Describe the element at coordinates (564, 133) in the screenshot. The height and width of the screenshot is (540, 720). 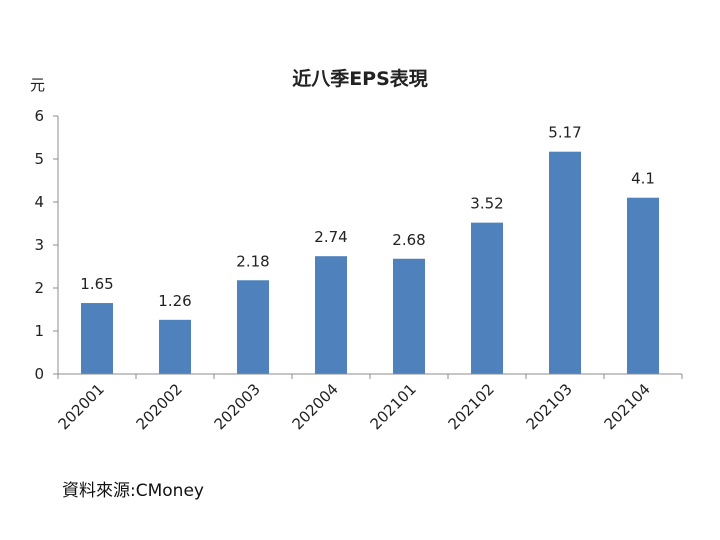
I see `data-label: 5.17` at that location.